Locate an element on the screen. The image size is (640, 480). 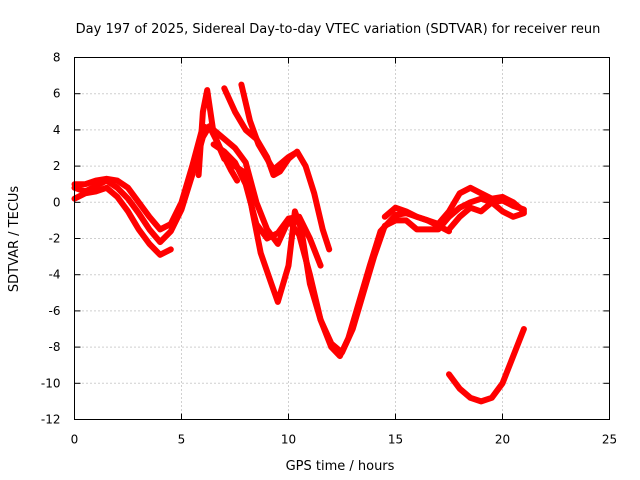
y-tick-label: -10 is located at coordinates (51, 383).